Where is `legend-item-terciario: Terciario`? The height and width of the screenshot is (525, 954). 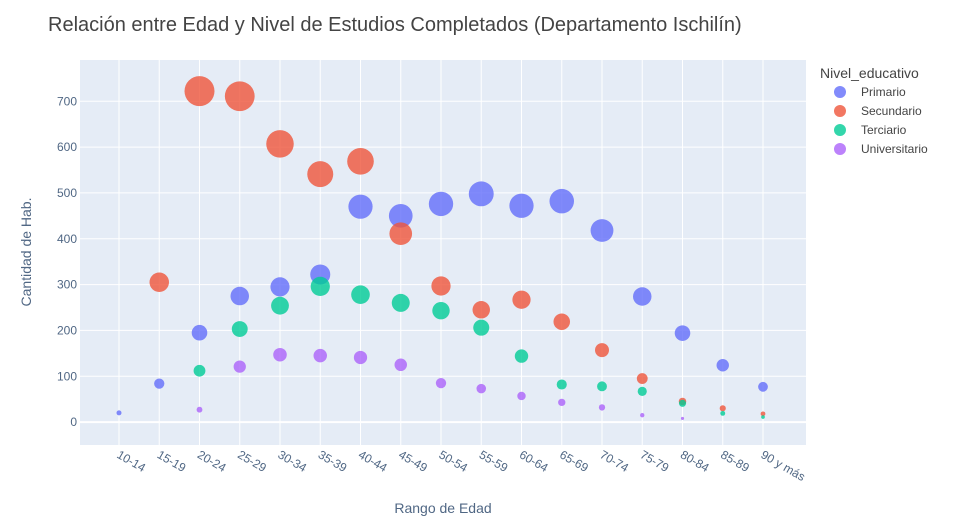
legend-item-terciario: Terciario is located at coordinates (870, 130).